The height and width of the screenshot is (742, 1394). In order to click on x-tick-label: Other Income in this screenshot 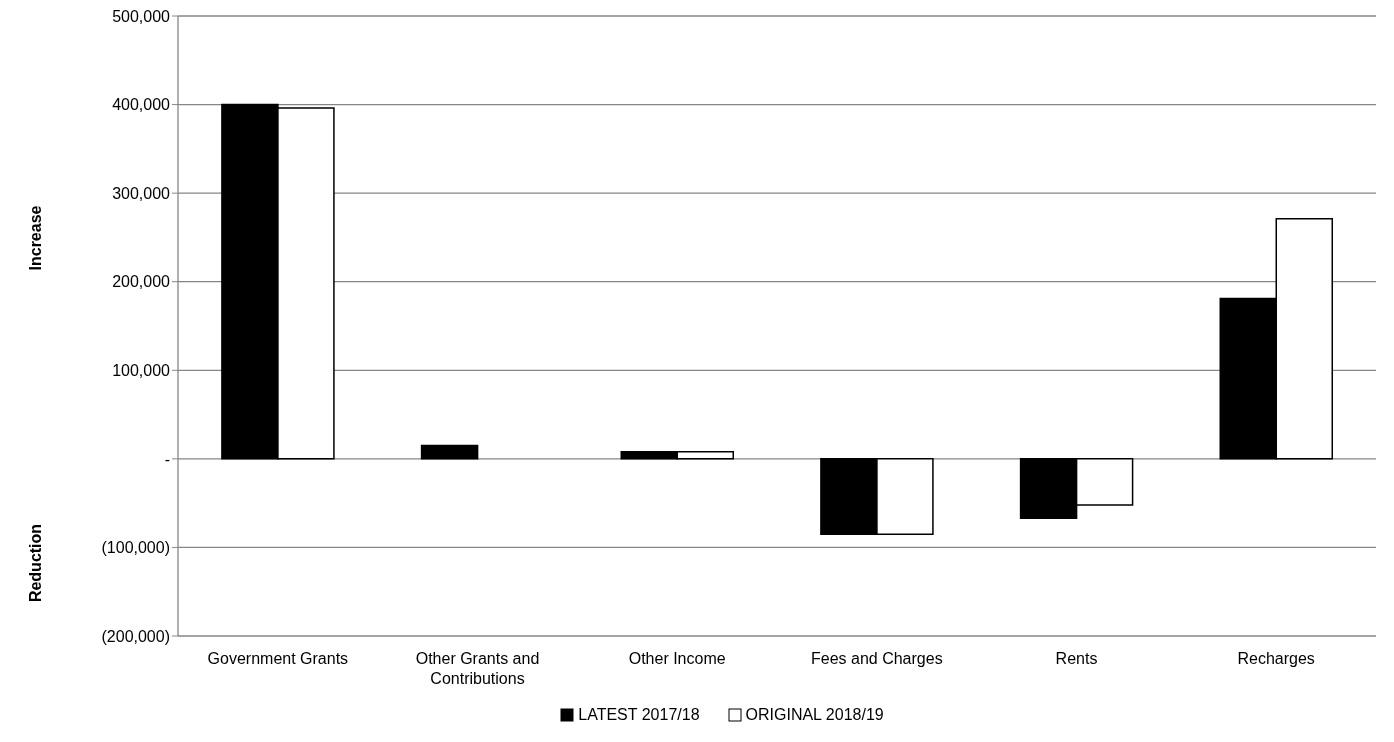, I will do `click(677, 659)`.